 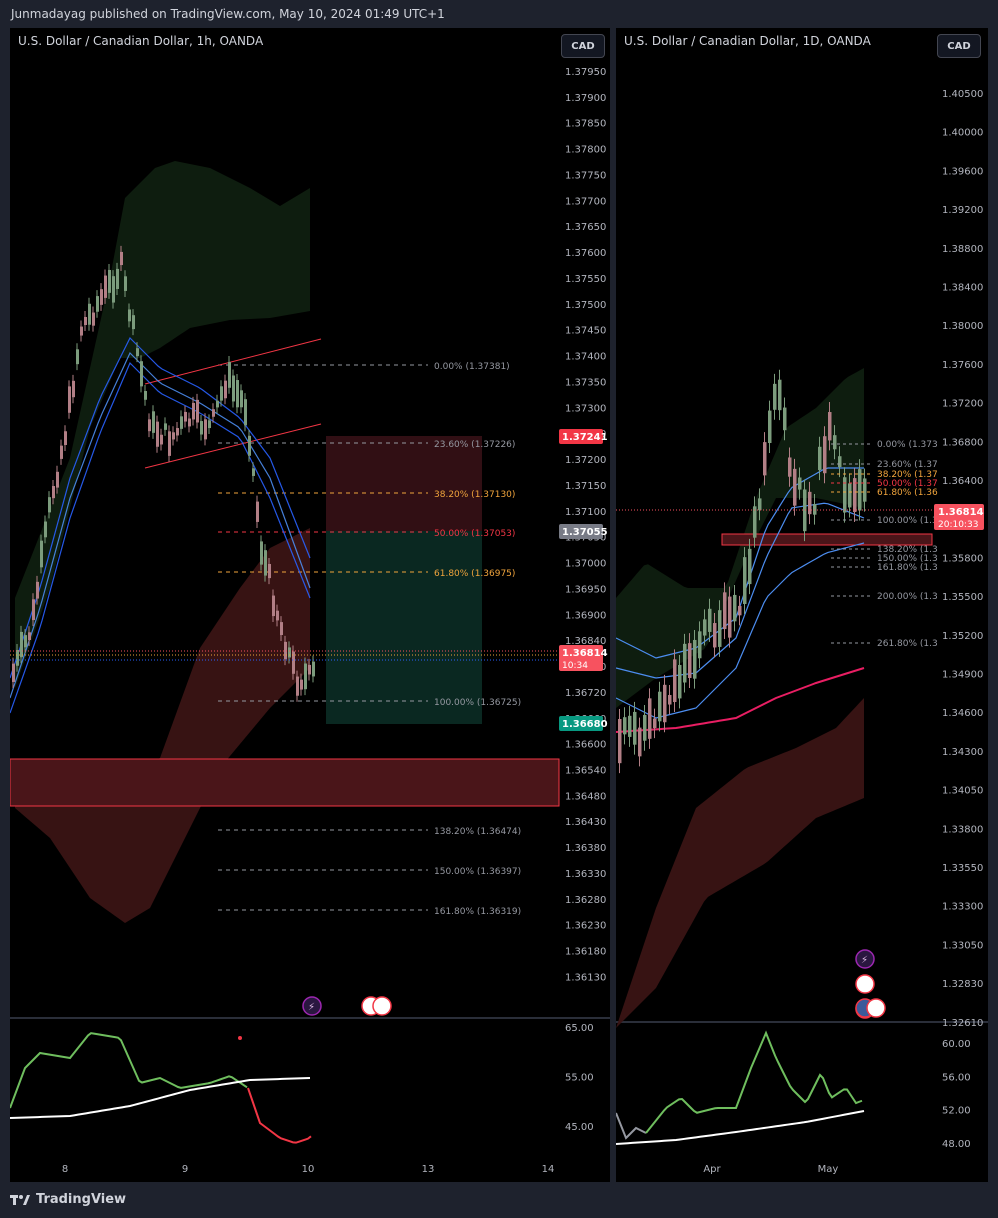 What do you see at coordinates (575, 666) in the screenshot?
I see `price-tag-countdown: 10:34` at bounding box center [575, 666].